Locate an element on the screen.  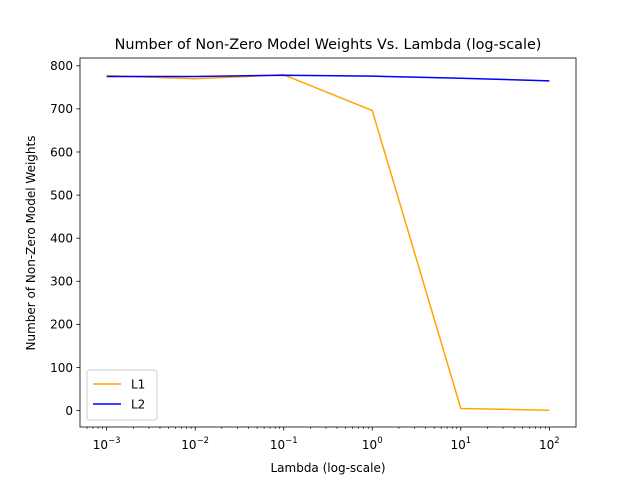
x-tick-label-1: 10⁻² is located at coordinates (195, 444).